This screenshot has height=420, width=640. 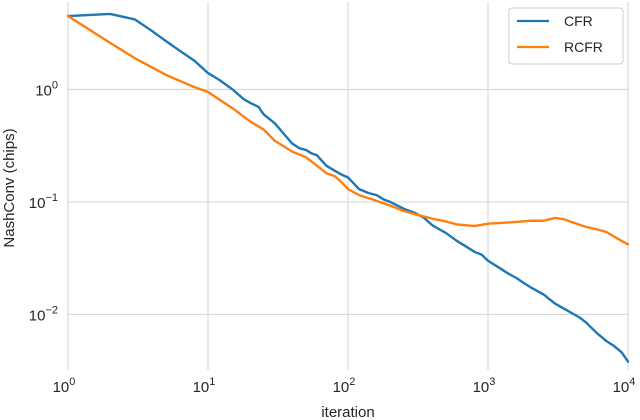 I want to click on y-axis-label: NashConv (chips), so click(x=9, y=187).